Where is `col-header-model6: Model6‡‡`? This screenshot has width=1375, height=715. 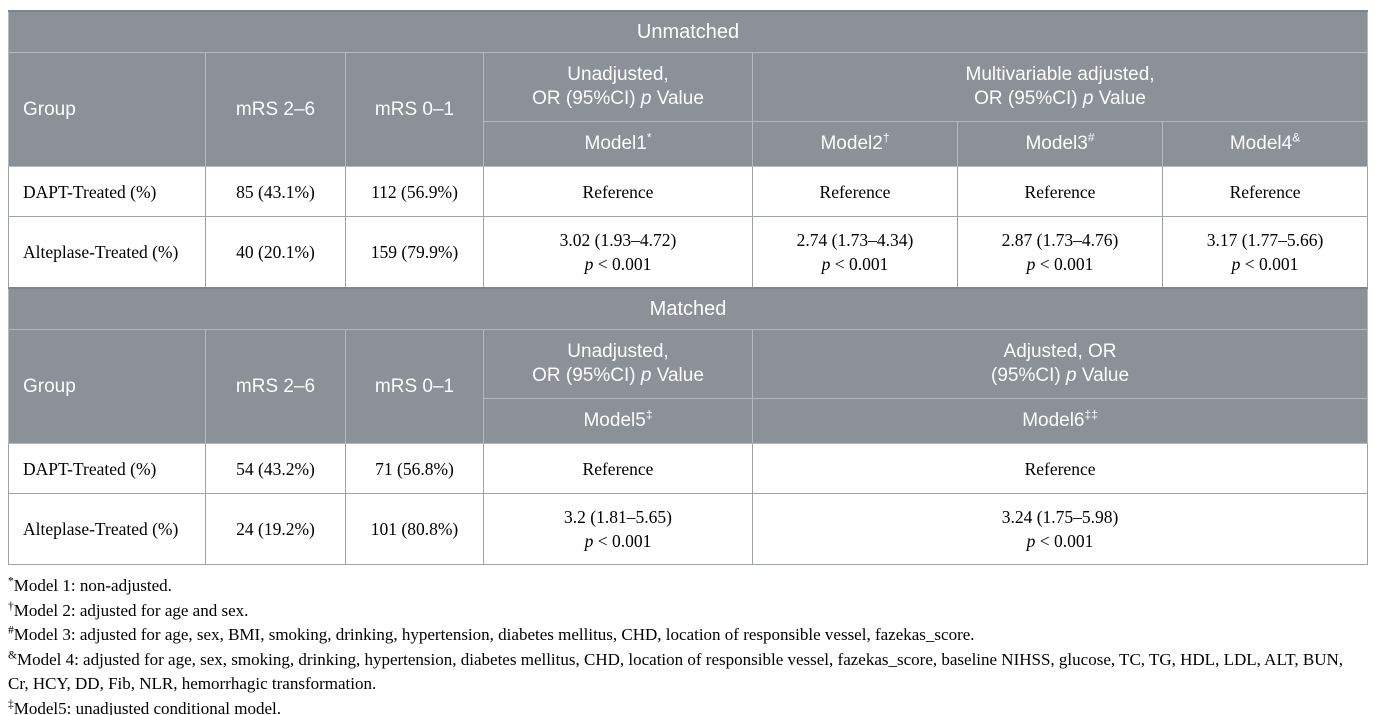 col-header-model6: Model6‡‡ is located at coordinates (1060, 421).